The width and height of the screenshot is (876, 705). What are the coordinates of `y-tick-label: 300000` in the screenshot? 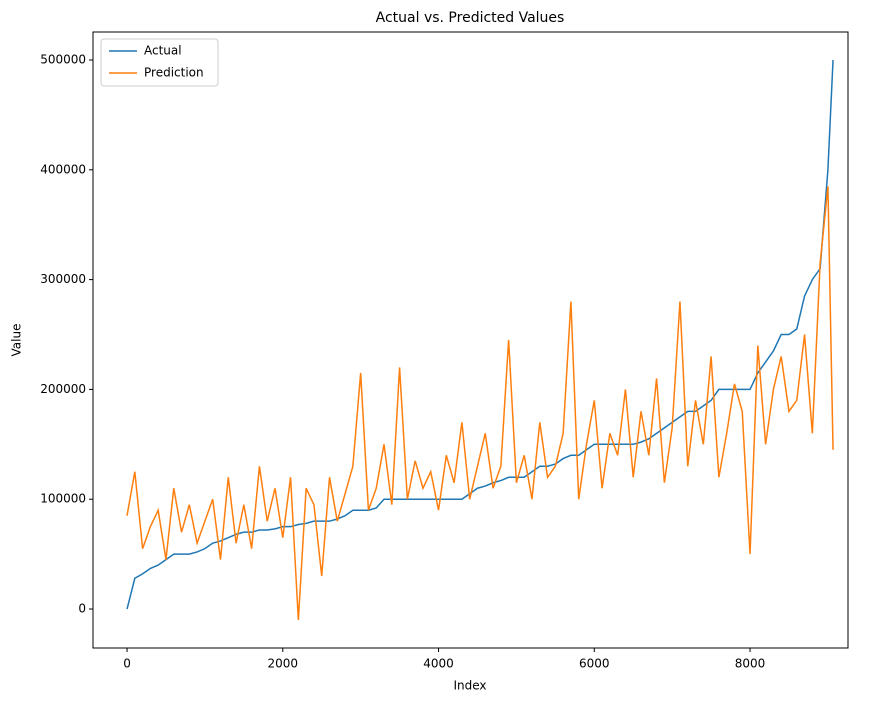 It's located at (63, 279).